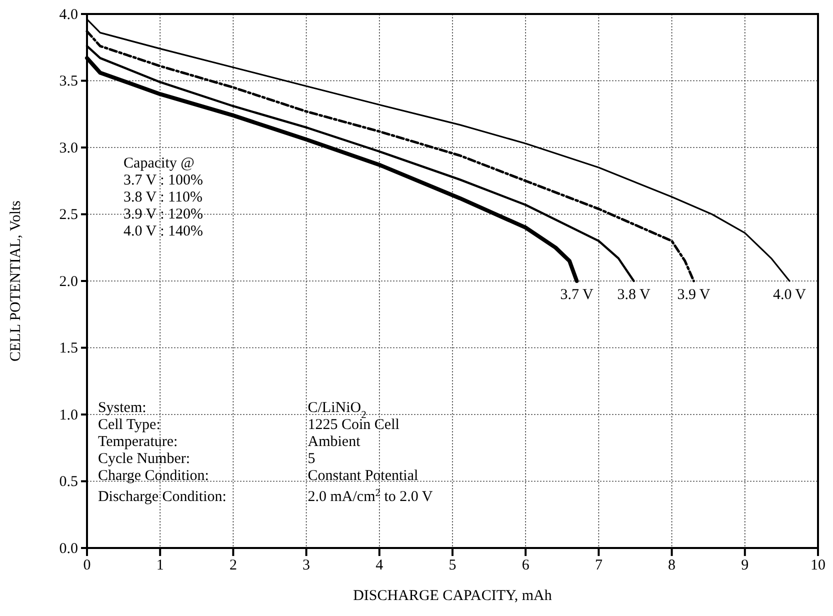 This screenshot has width=833, height=616. What do you see at coordinates (153, 476) in the screenshot?
I see `annotation: Charge Condition:` at bounding box center [153, 476].